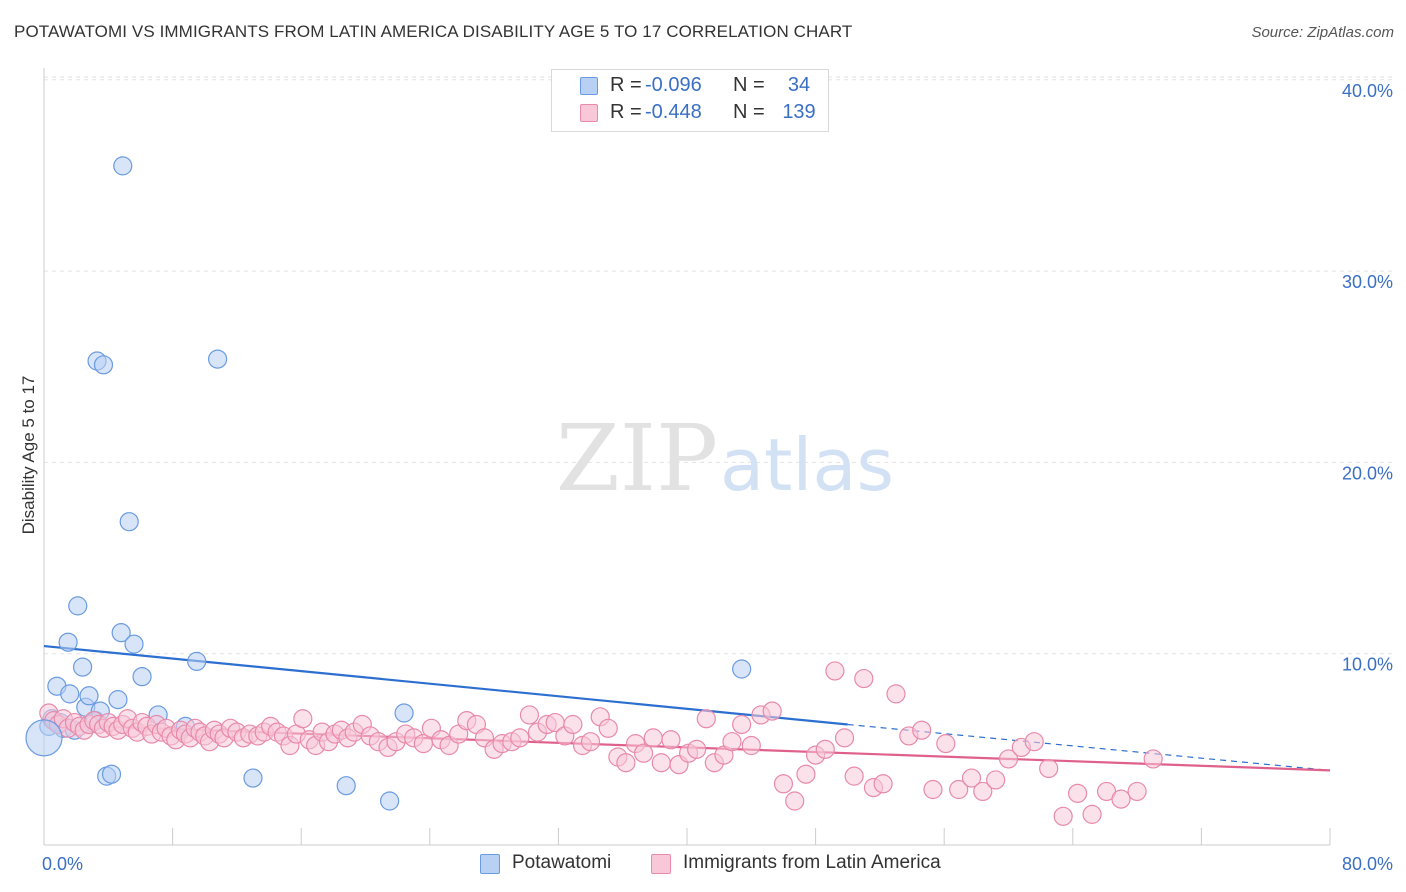 This screenshot has height=892, width=1406. Describe the element at coordinates (1367, 665) in the screenshot. I see `y-tick-label: 10.0%` at that location.